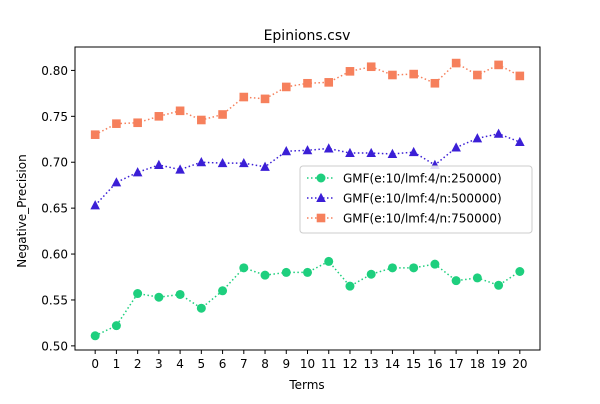 The image size is (600, 404). Describe the element at coordinates (306, 385) in the screenshot. I see `x-axis-title: Terms` at that location.